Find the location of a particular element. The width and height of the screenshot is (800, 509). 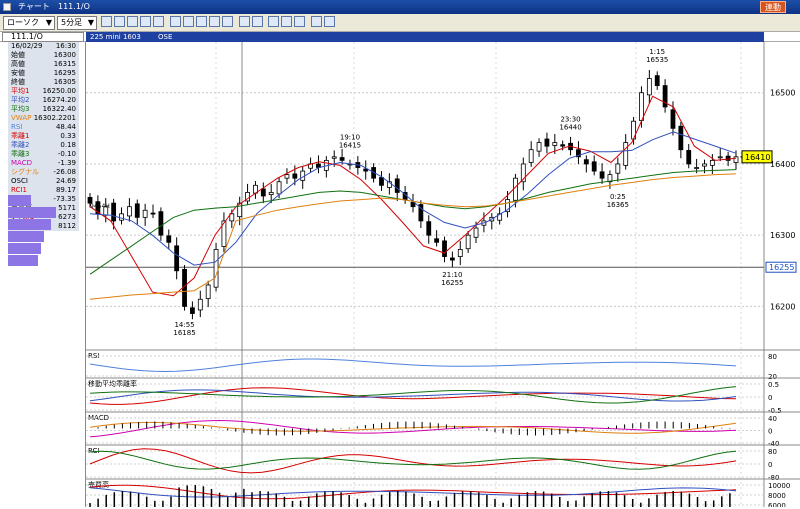

arrow-tool-icon is located at coordinates (299, 21).